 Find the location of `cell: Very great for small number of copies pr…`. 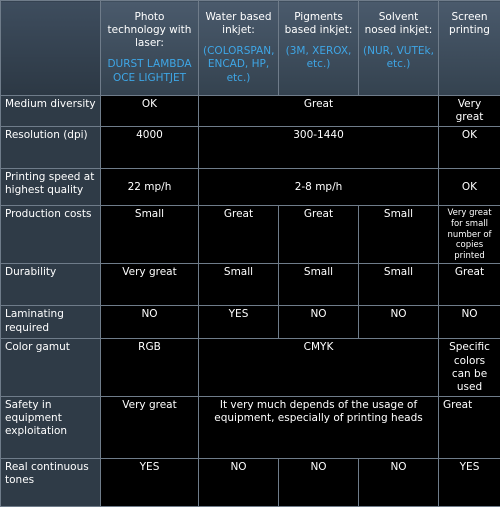

cell: Very great for small number of copies pr… is located at coordinates (469, 235).